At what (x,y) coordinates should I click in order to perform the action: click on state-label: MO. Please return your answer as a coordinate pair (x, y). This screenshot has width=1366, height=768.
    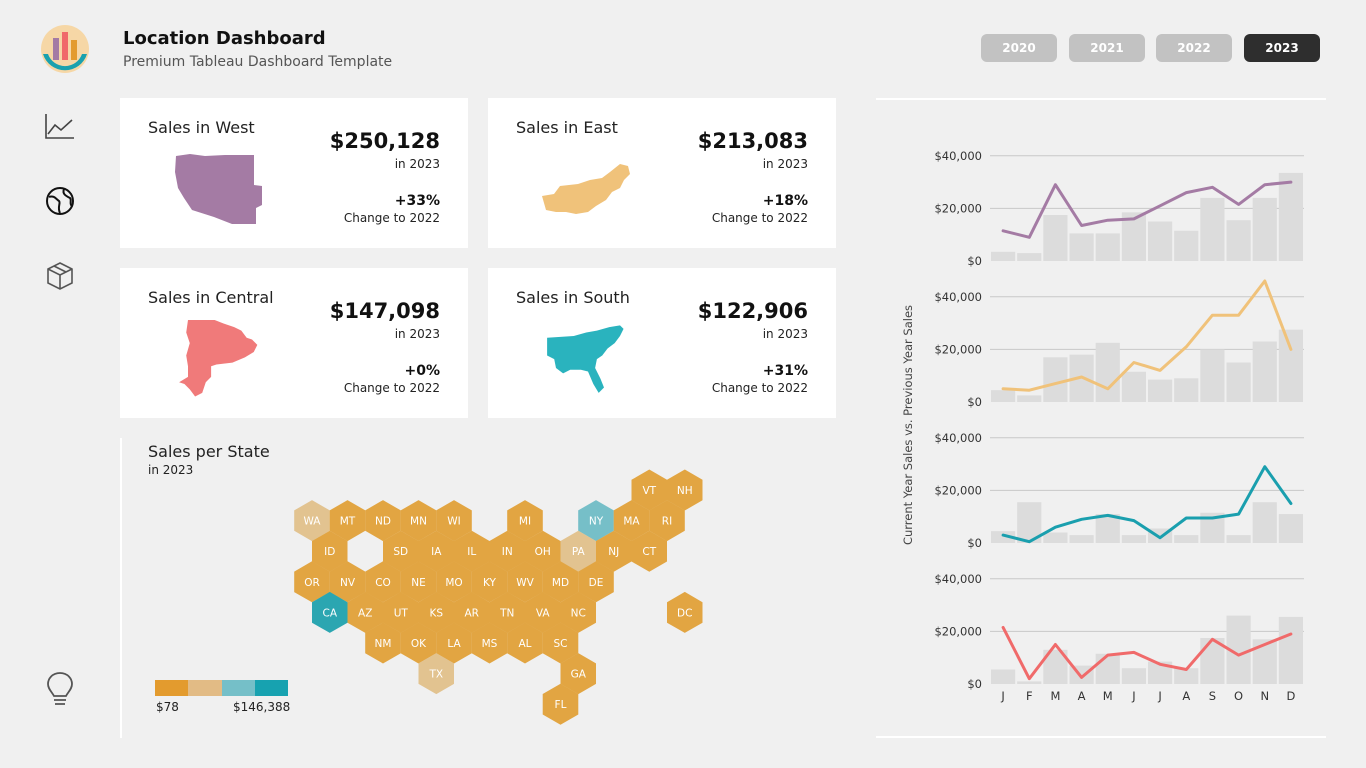
    Looking at the image, I should click on (453, 583).